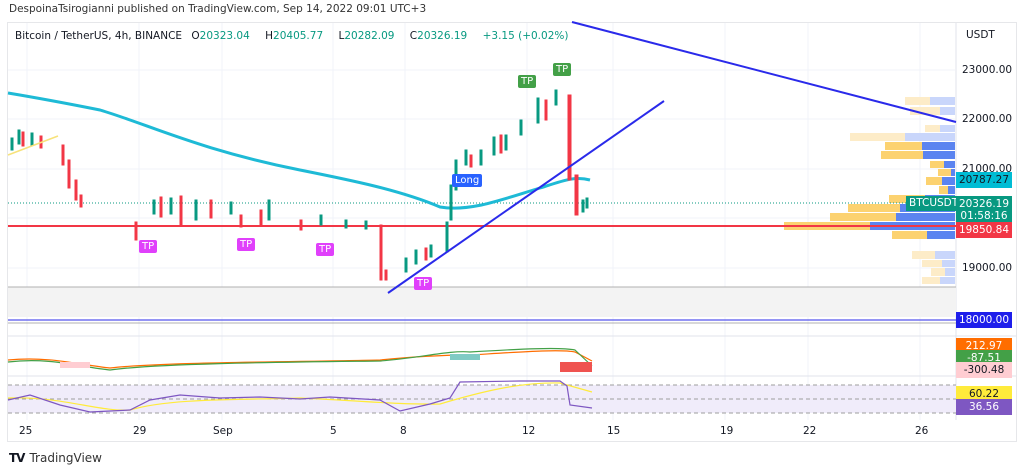 The image size is (1024, 473). What do you see at coordinates (467, 180) in the screenshot?
I see `long-marker: Long` at bounding box center [467, 180].